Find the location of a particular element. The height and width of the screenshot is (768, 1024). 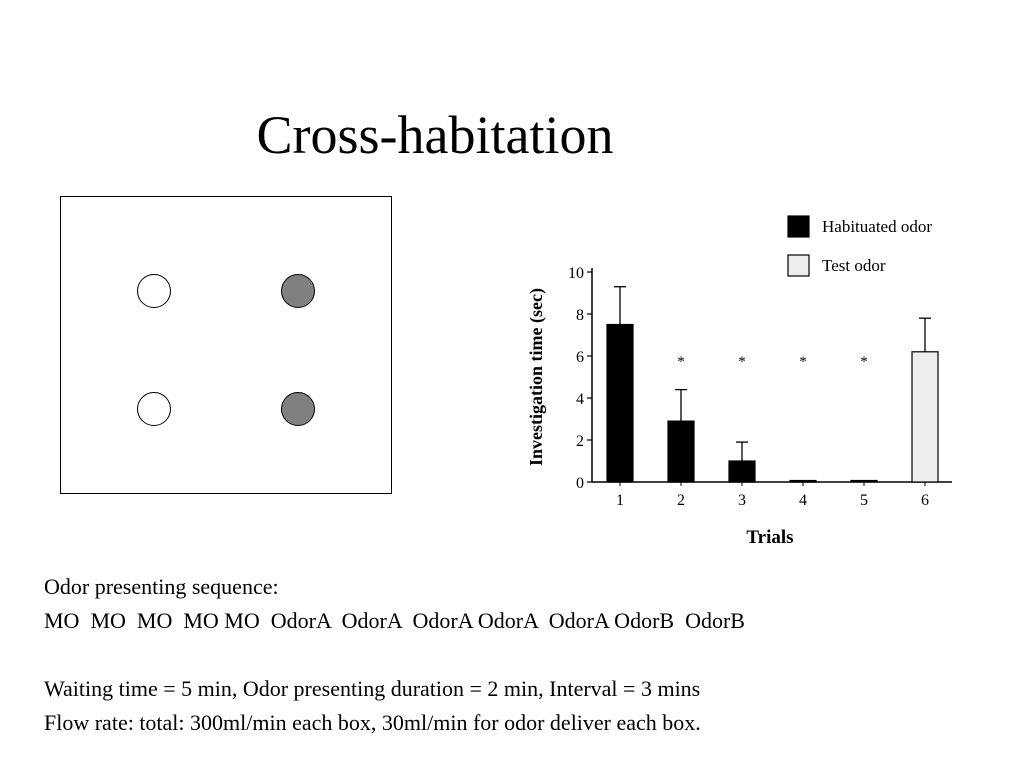

arena-diagram is located at coordinates (226, 345).